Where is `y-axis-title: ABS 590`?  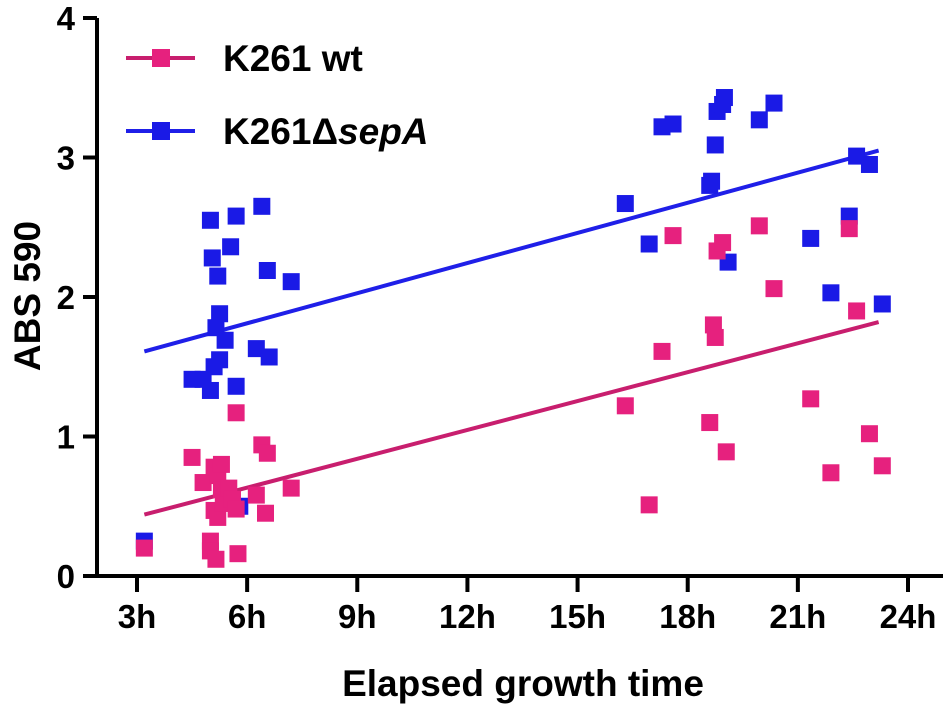 y-axis-title: ABS 590 is located at coordinates (27, 296).